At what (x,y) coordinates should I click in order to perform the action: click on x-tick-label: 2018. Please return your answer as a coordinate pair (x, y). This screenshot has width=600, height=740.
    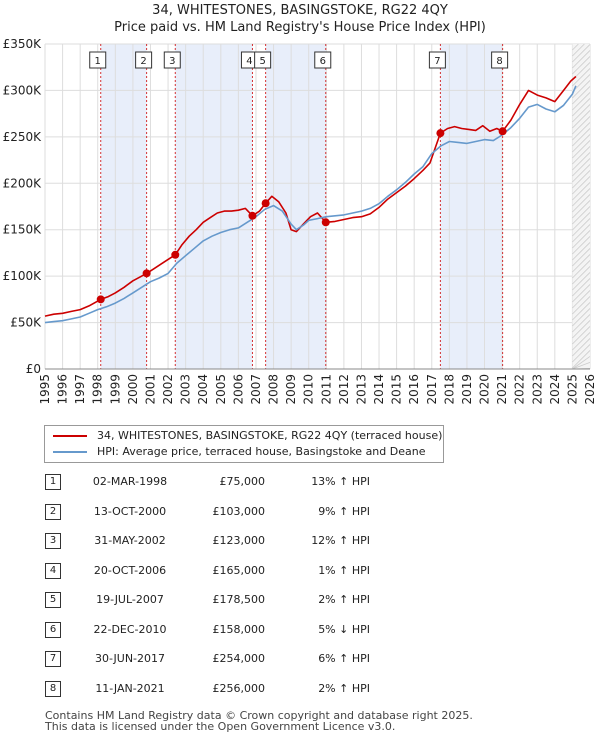
    Looking at the image, I should click on (449, 389).